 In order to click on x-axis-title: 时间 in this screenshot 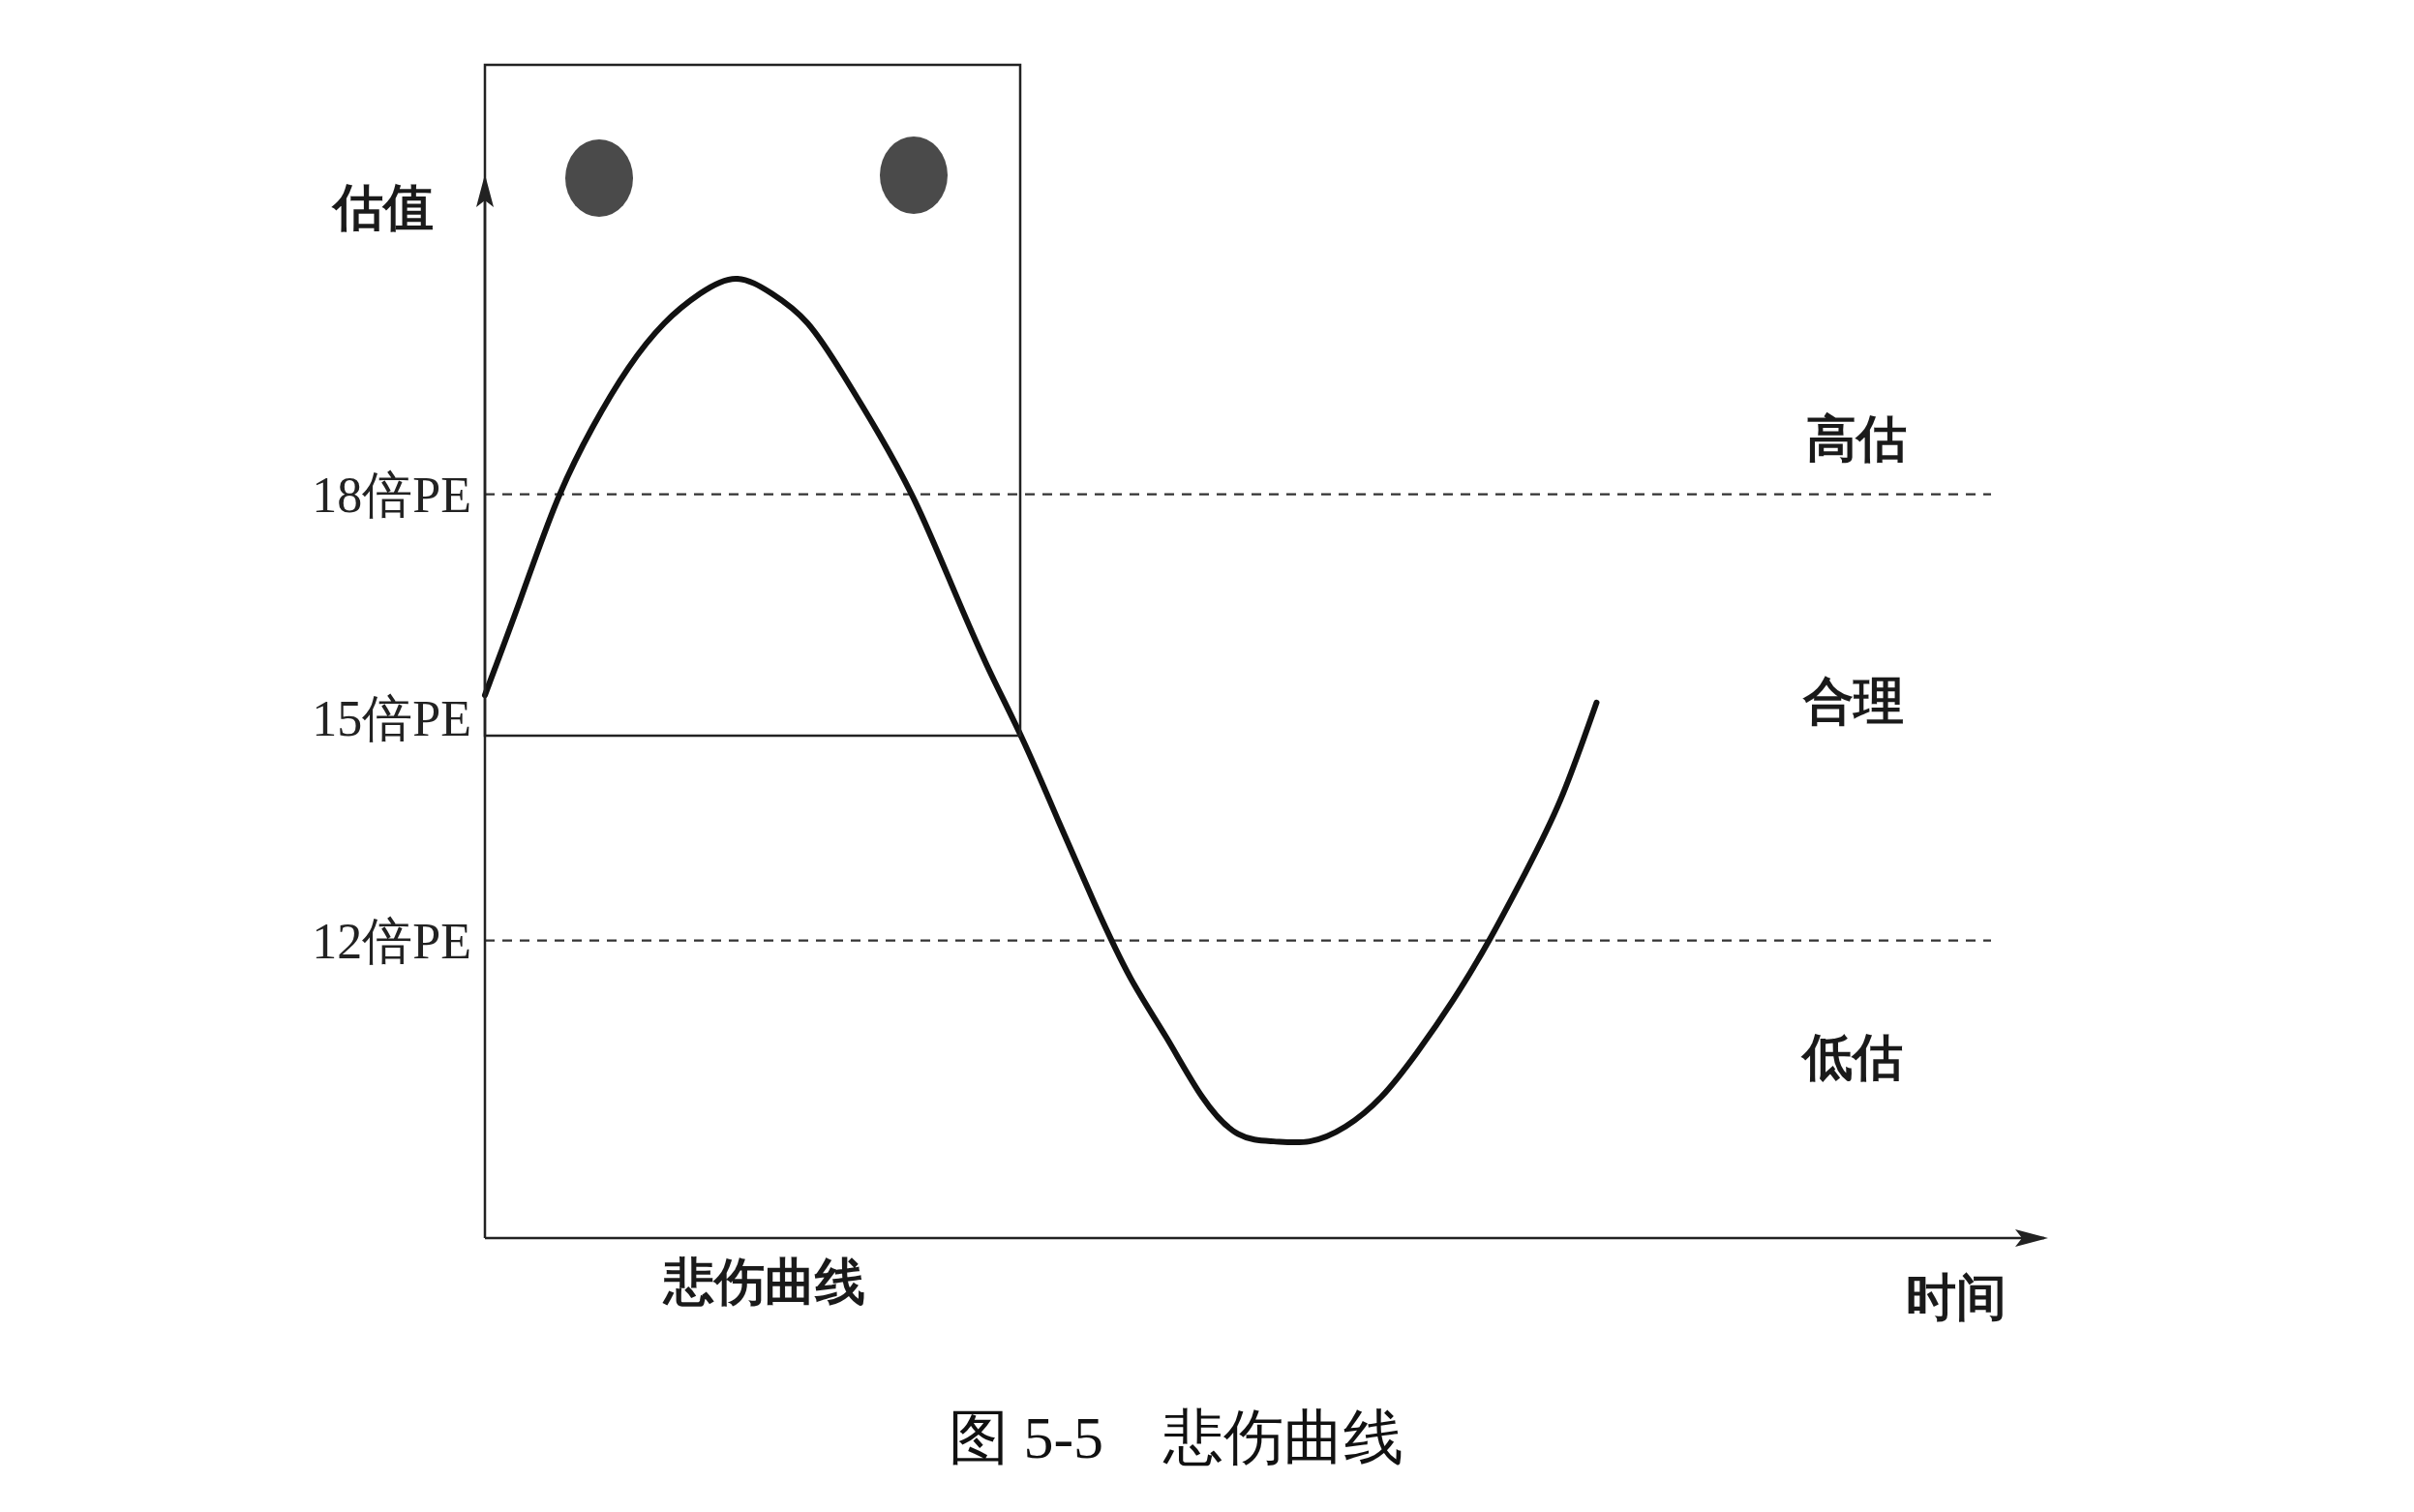, I will do `click(1956, 1297)`.